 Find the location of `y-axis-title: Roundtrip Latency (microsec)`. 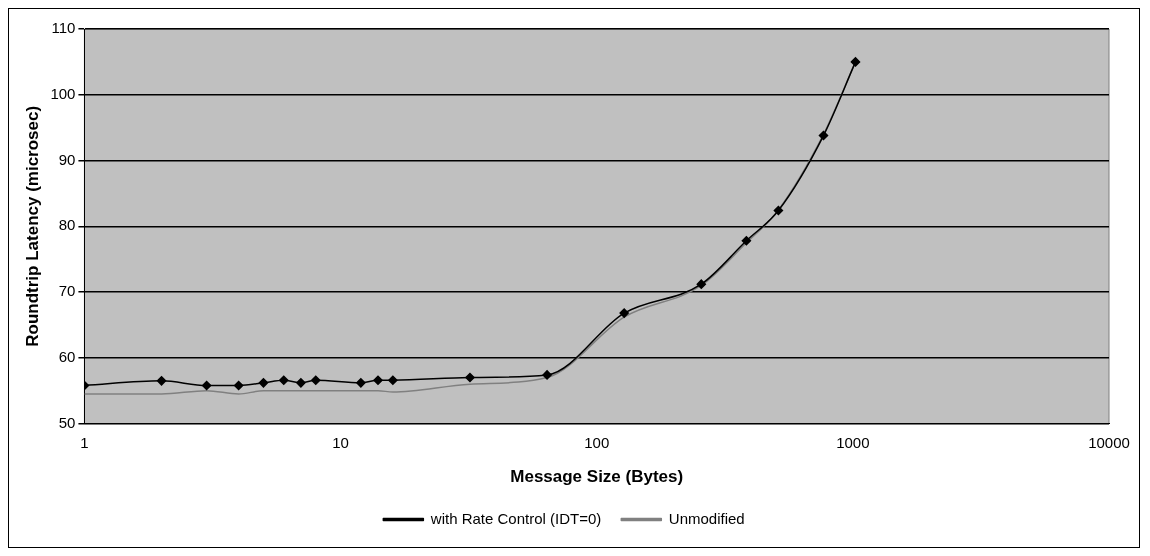

y-axis-title: Roundtrip Latency (microsec) is located at coordinates (32, 226).